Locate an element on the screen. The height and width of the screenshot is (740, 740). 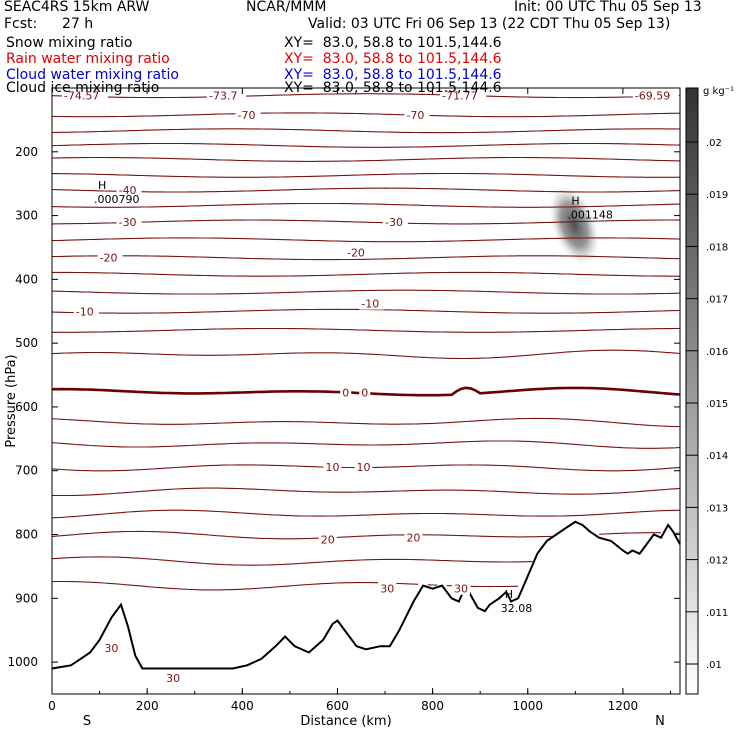
isotherm-label: -40 is located at coordinates (128, 190).